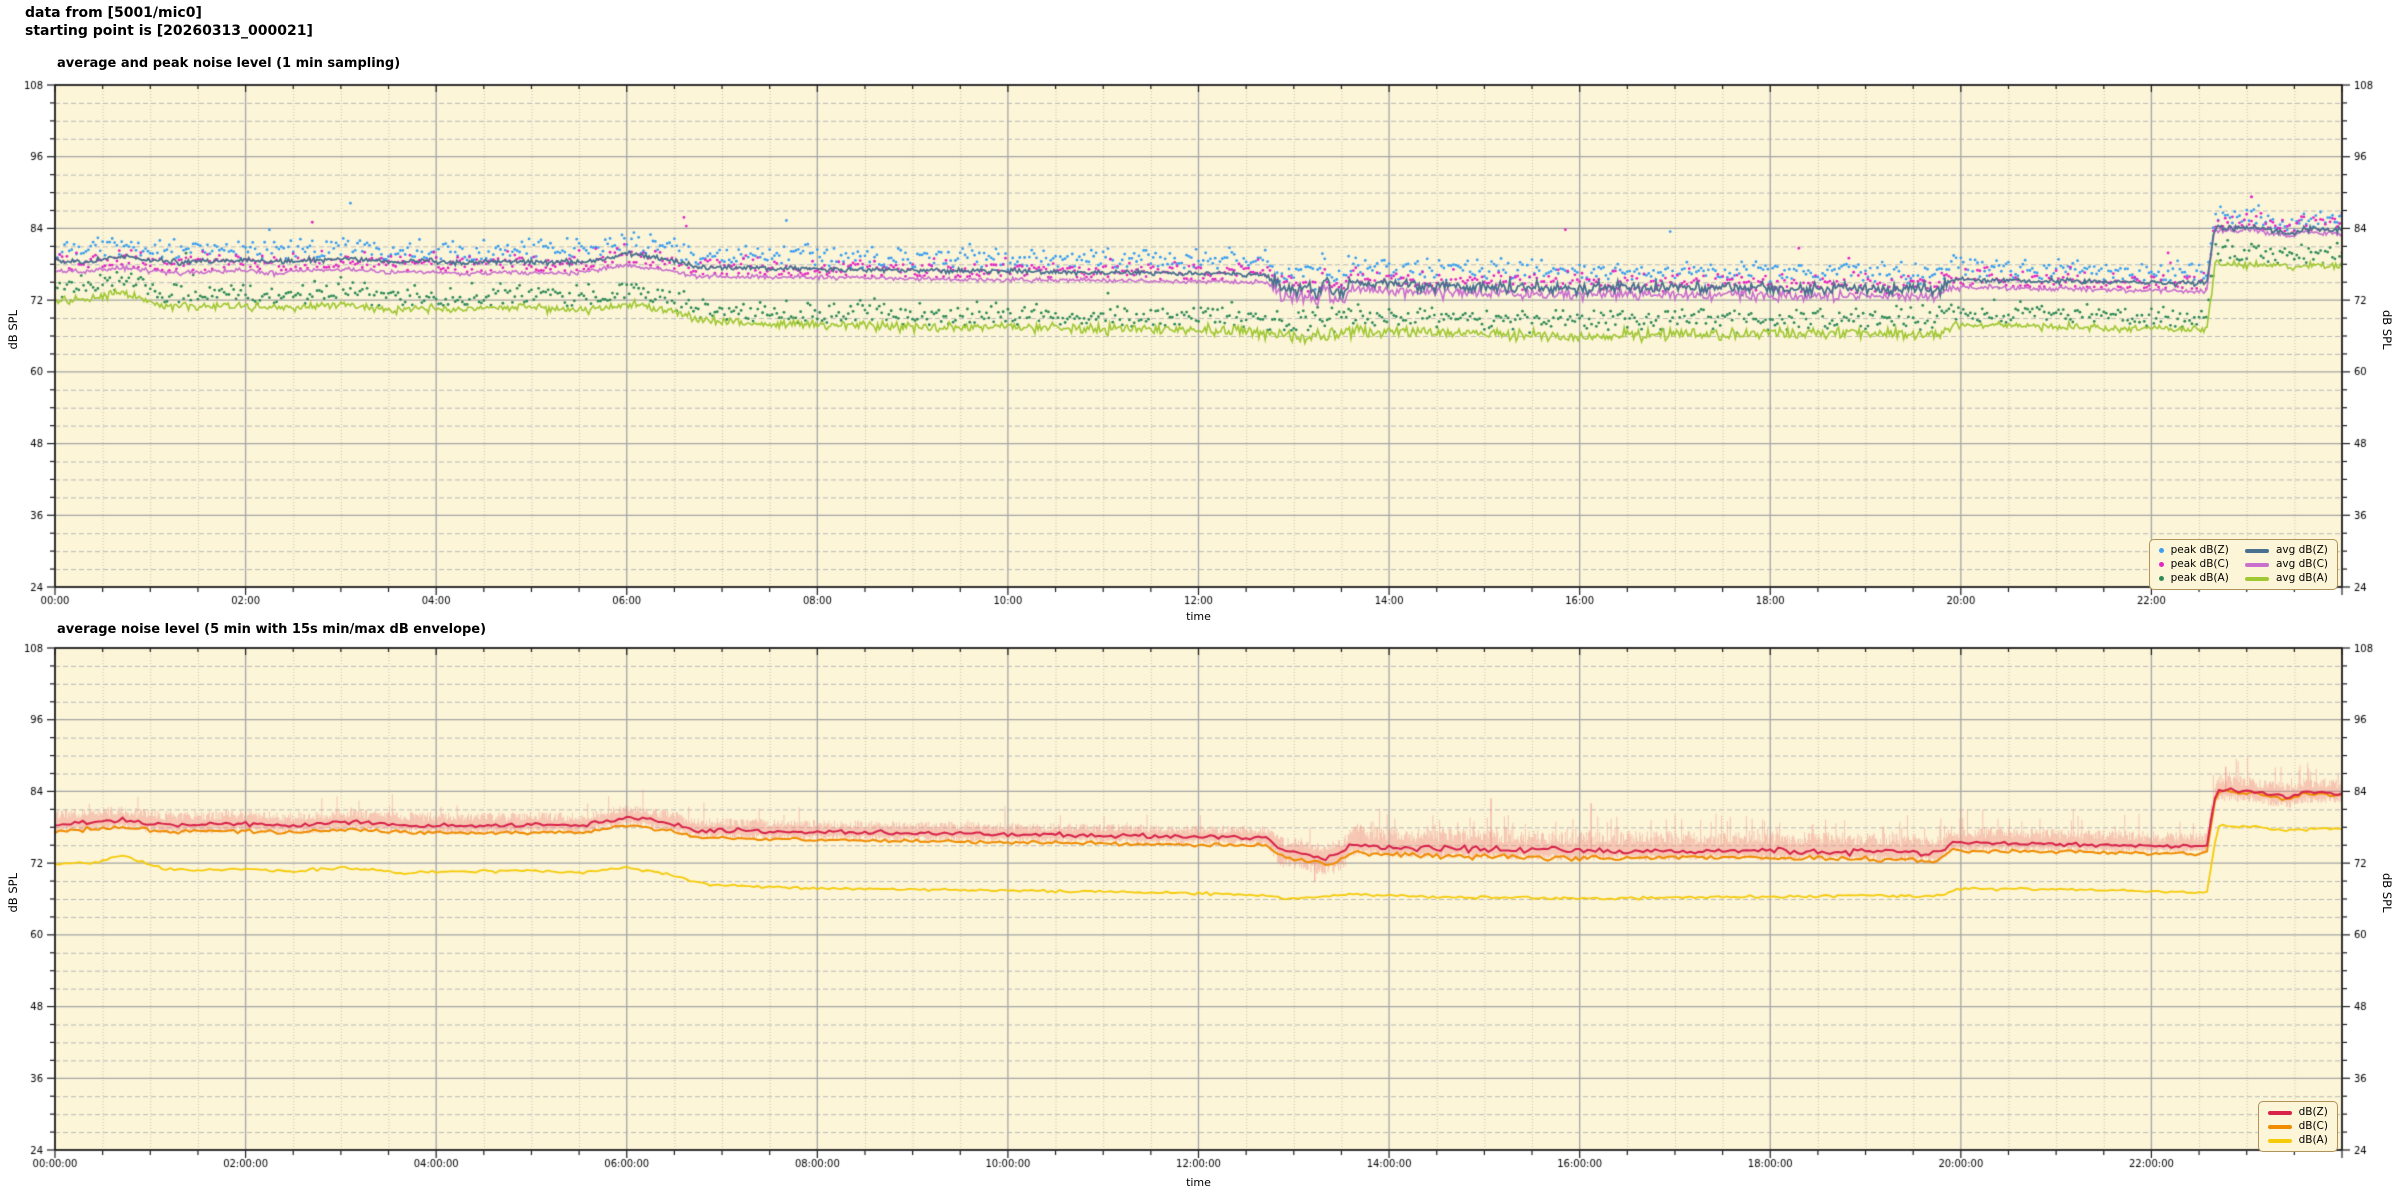  What do you see at coordinates (2161, 550) in the screenshot?
I see `peak-dbz-marker-icon` at bounding box center [2161, 550].